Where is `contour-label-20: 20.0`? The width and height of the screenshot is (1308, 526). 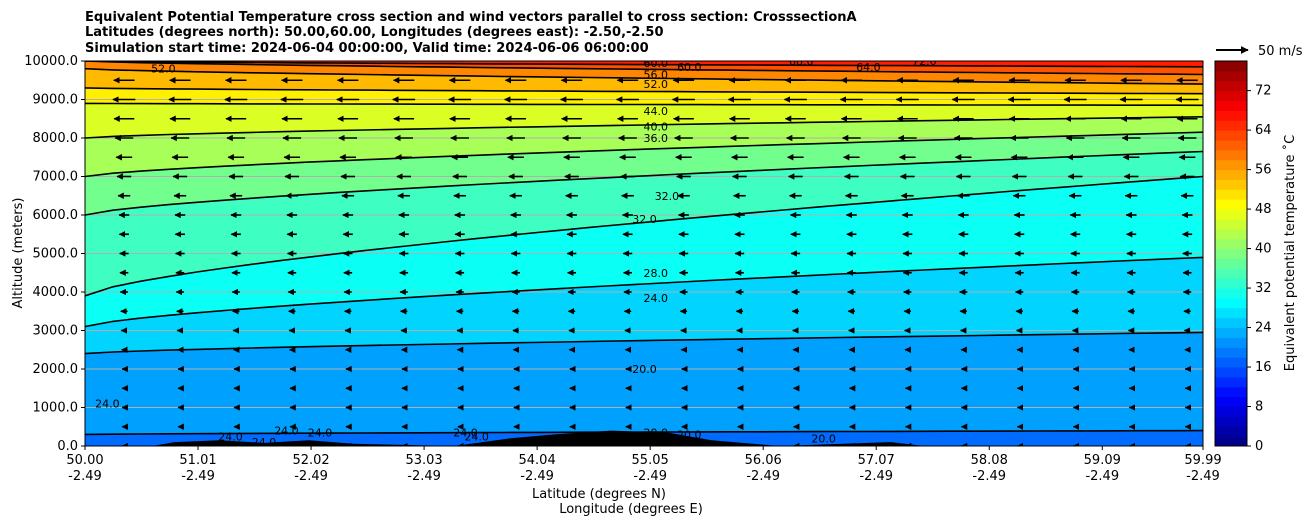 contour-label-20: 20.0 is located at coordinates (656, 433).